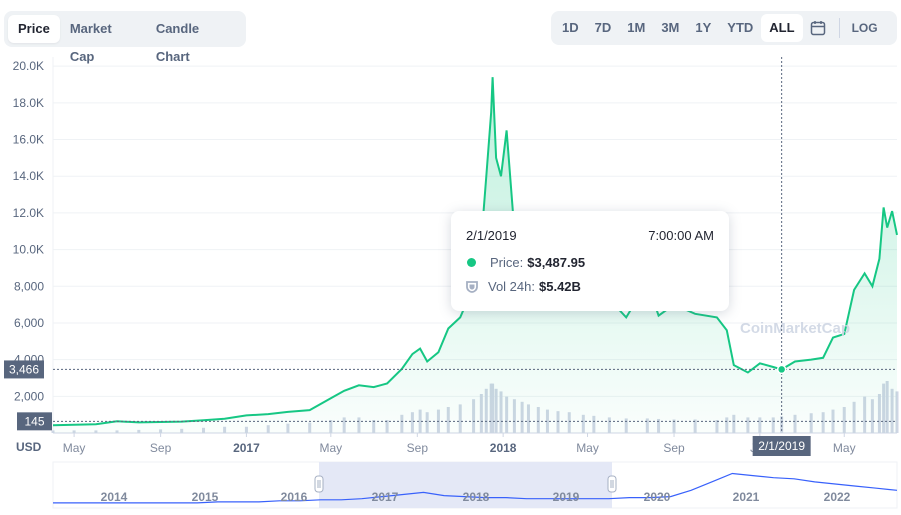  Describe the element at coordinates (385, 497) in the screenshot. I see `navigator-year-label: 2017` at that location.